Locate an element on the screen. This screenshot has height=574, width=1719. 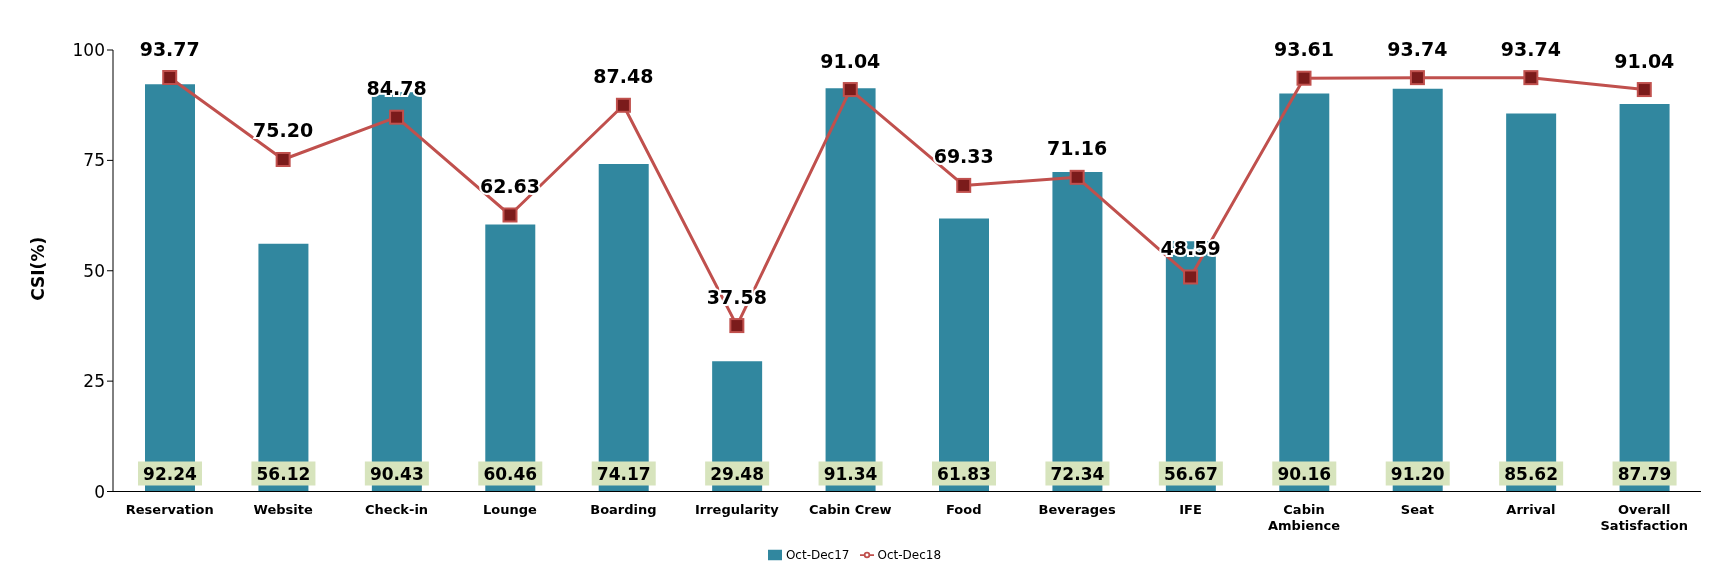
x-tick-label: Boarding is located at coordinates (623, 509).